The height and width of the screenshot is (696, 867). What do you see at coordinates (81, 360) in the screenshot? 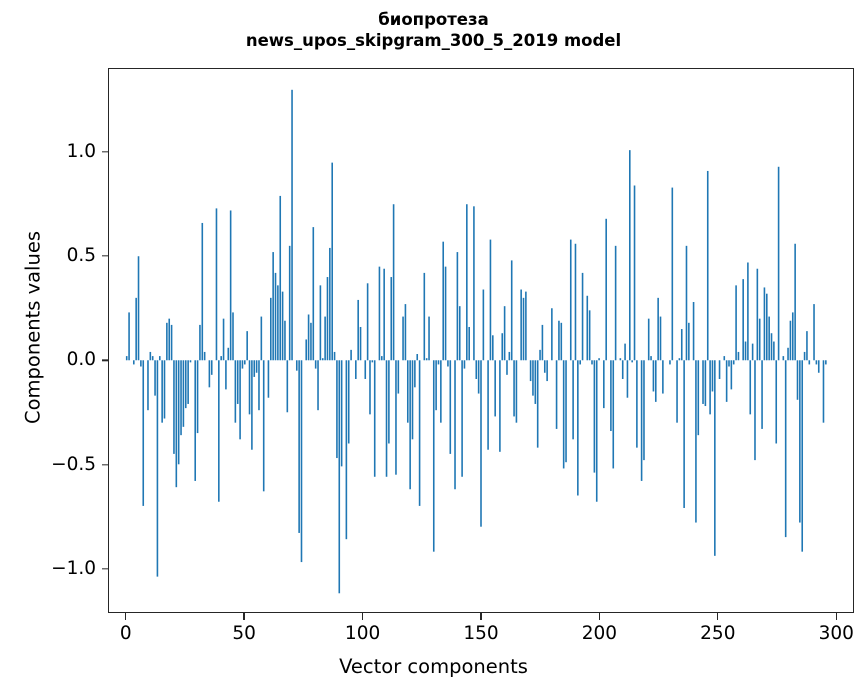
I see `y-tick-label: 0.0` at bounding box center [81, 360].